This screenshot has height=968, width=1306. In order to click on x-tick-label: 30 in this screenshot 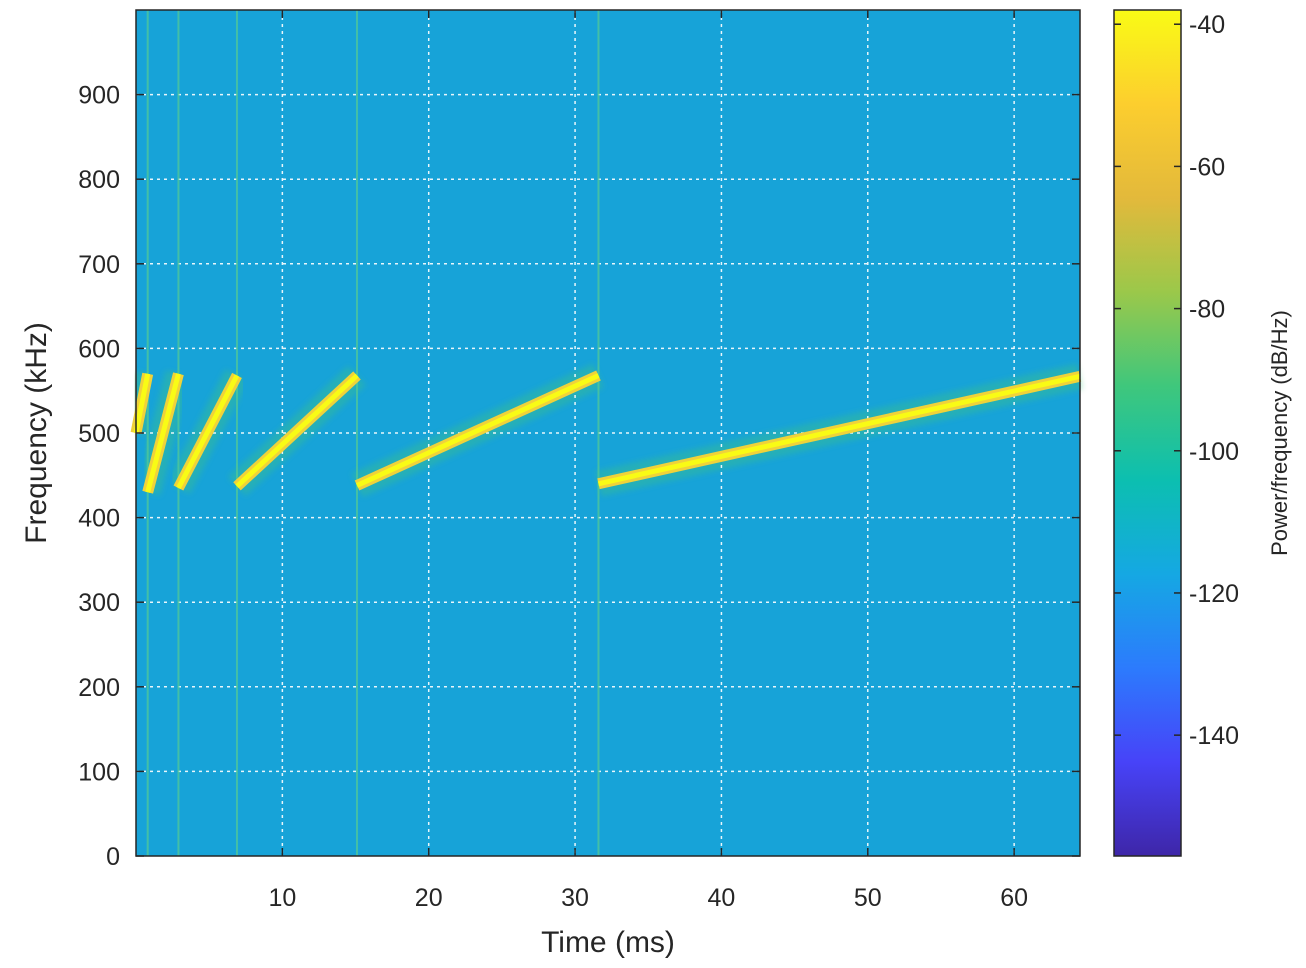, I will do `click(575, 898)`.